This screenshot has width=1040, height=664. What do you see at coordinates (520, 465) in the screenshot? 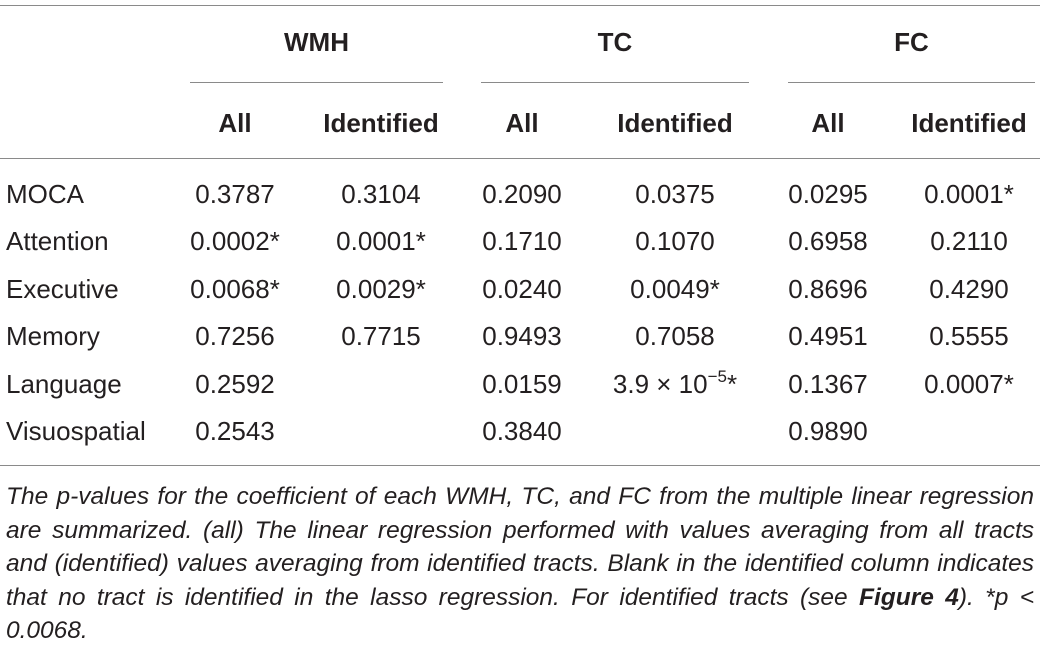
I see `bottom-rule` at bounding box center [520, 465].